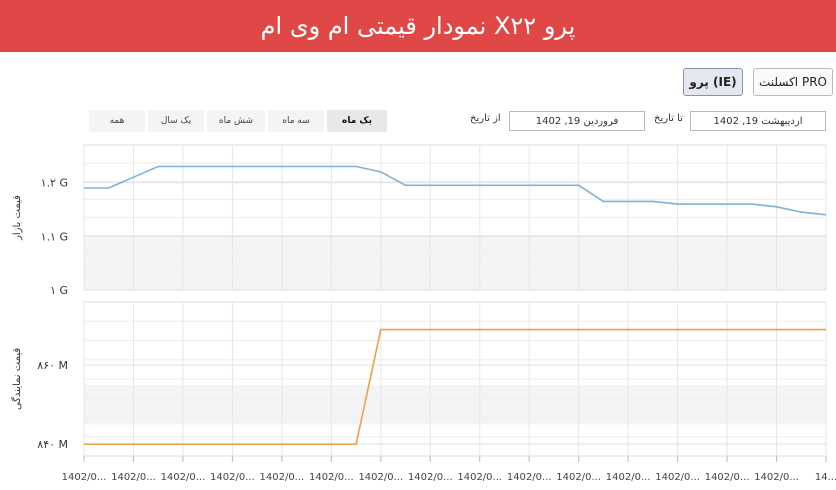 This screenshot has width=836, height=490. I want to click on to-date-label: تا تاریخ, so click(668, 118).